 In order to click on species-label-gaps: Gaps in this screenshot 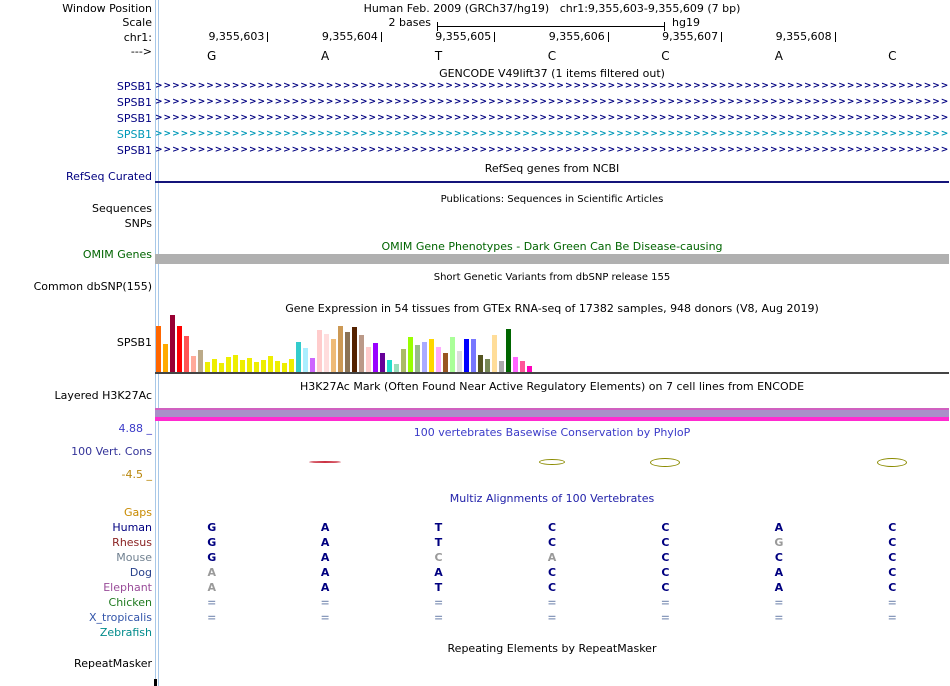, I will do `click(138, 512)`.